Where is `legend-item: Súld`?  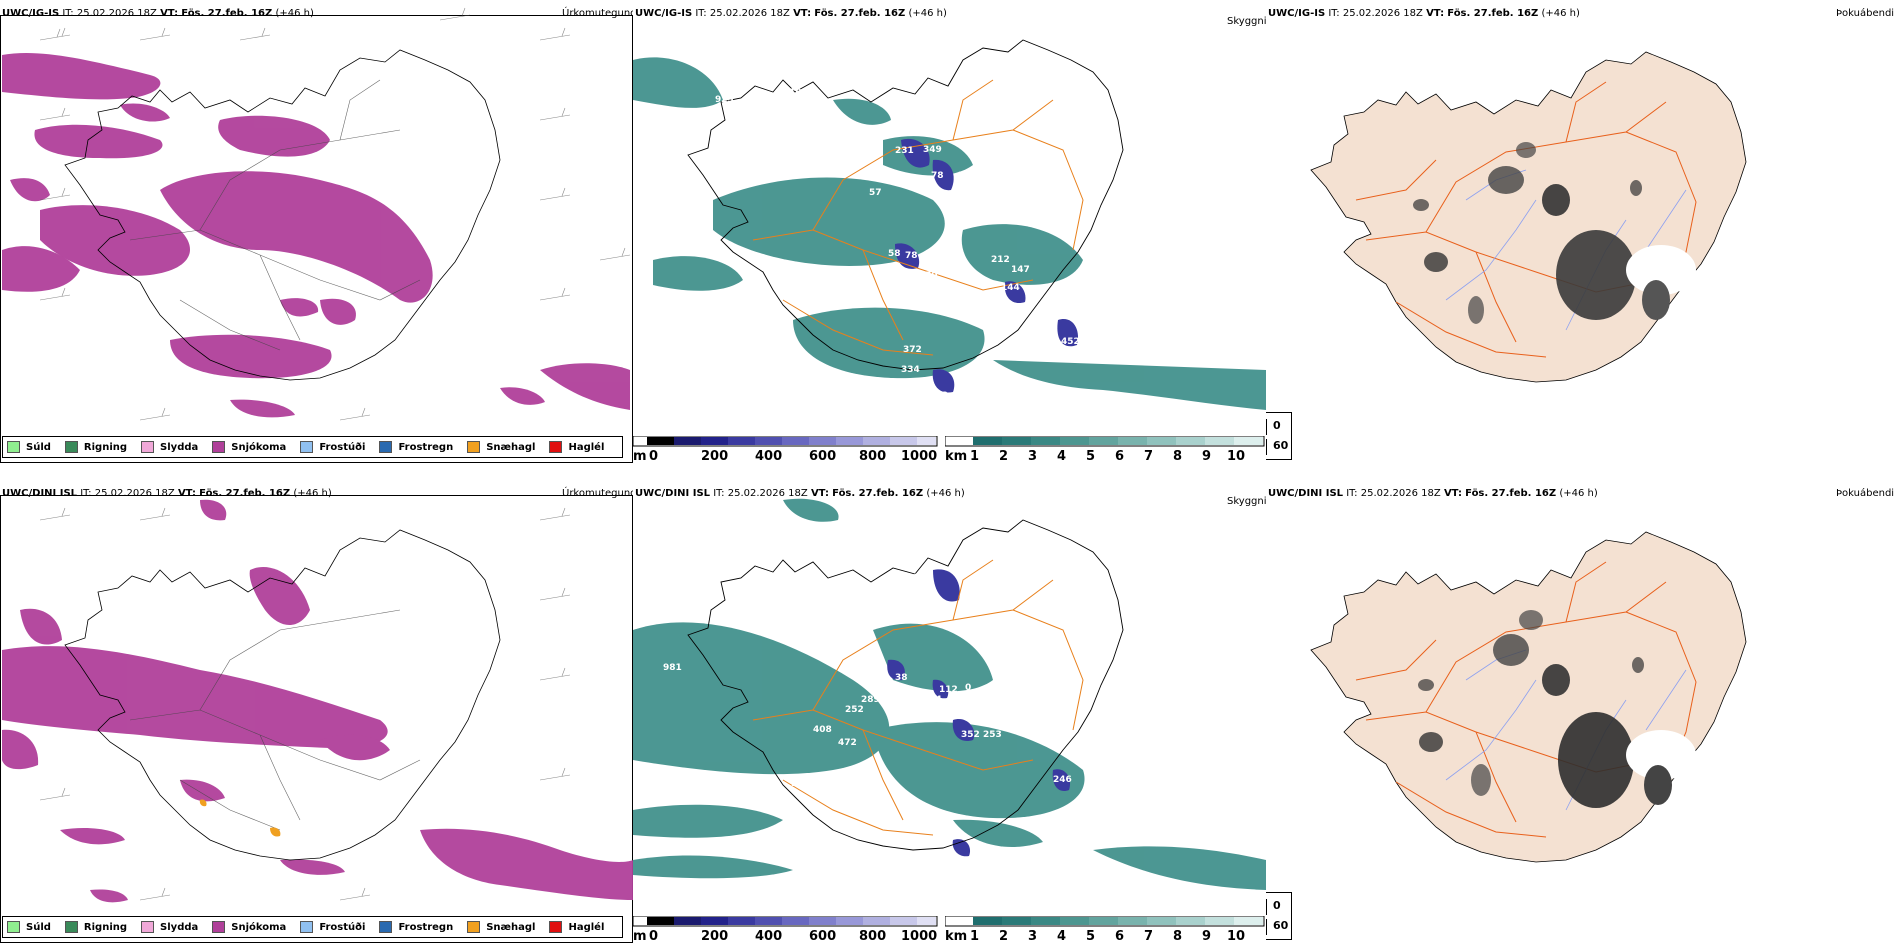
legend-item: Súld is located at coordinates (29, 927).